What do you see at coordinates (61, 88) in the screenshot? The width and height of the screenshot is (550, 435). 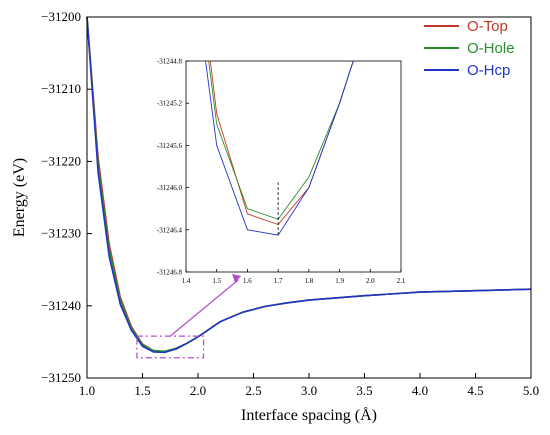 I see `y-tick-label: −31210` at bounding box center [61, 88].